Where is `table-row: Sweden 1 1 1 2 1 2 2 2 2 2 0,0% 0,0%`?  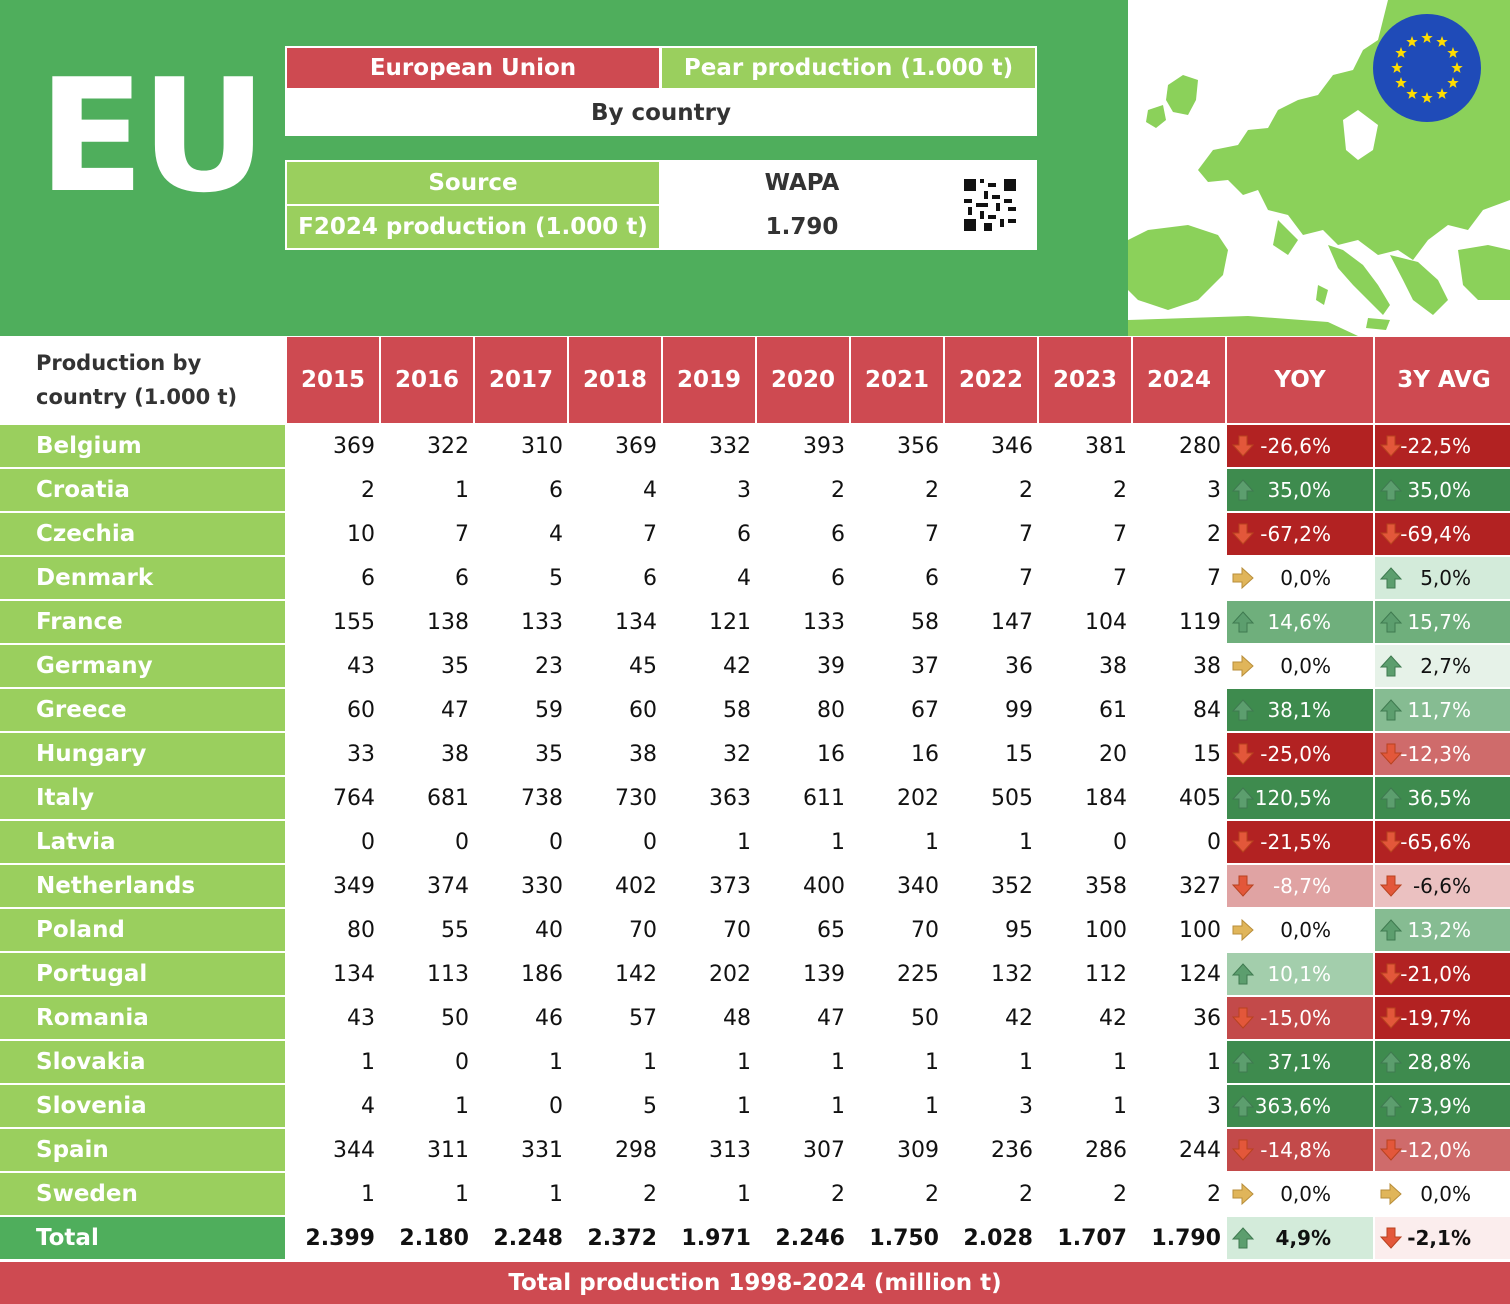 table-row: Sweden 1 1 1 2 1 2 2 2 2 2 0,0% 0,0% is located at coordinates (755, 1194).